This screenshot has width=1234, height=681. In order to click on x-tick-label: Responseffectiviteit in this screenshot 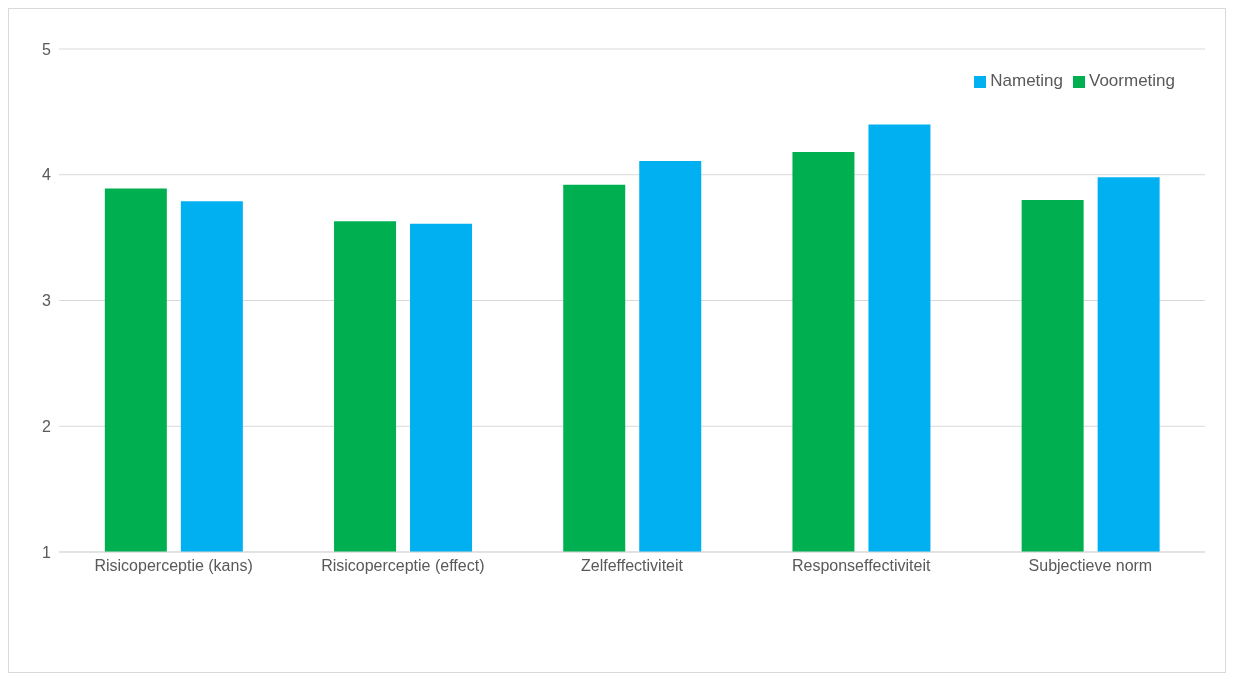, I will do `click(861, 566)`.